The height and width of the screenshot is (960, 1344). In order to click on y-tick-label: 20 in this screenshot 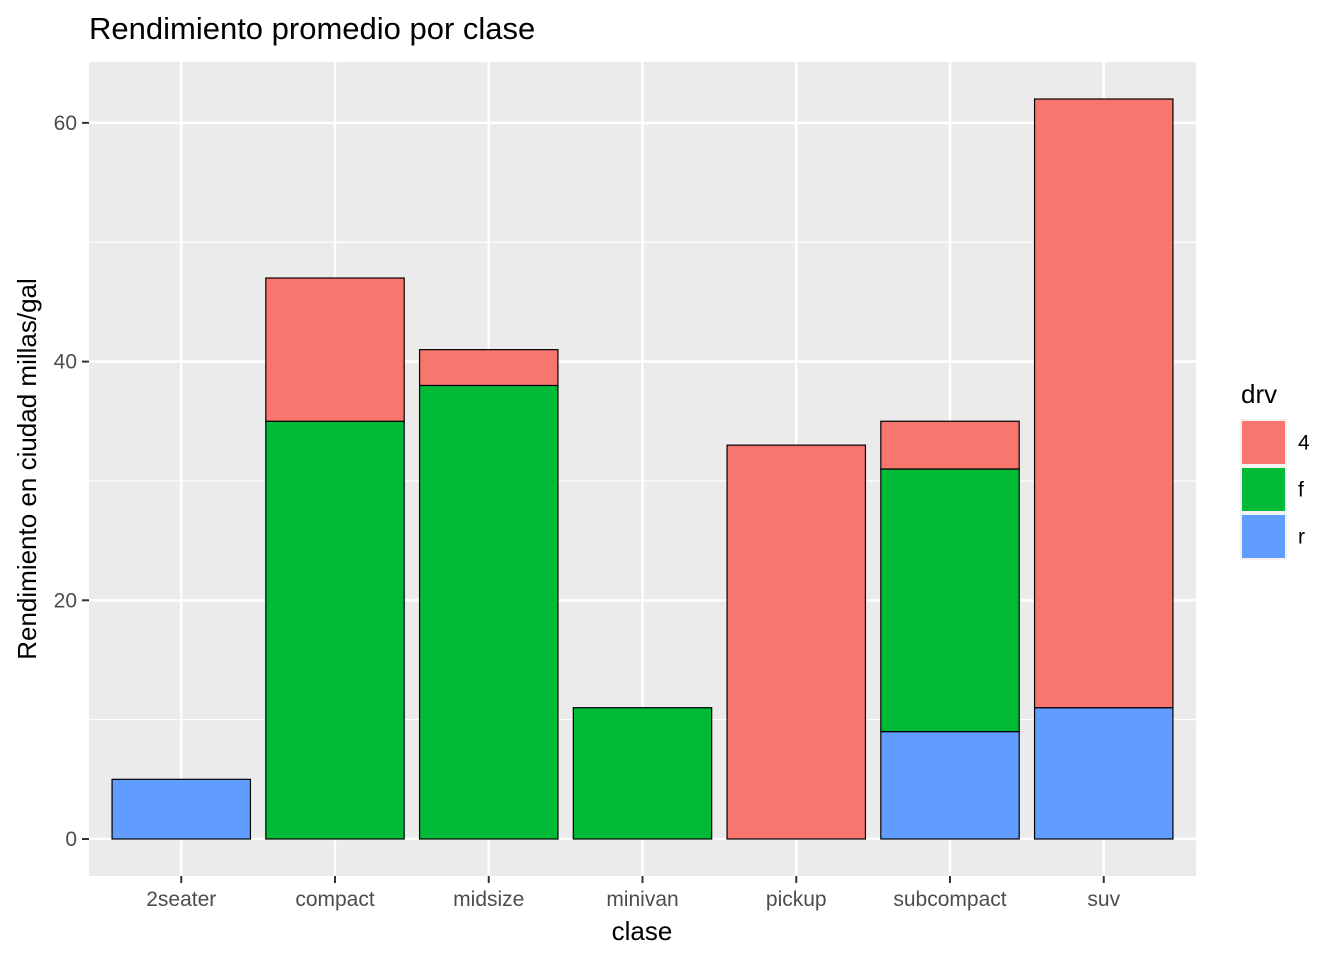, I will do `click(65, 600)`.